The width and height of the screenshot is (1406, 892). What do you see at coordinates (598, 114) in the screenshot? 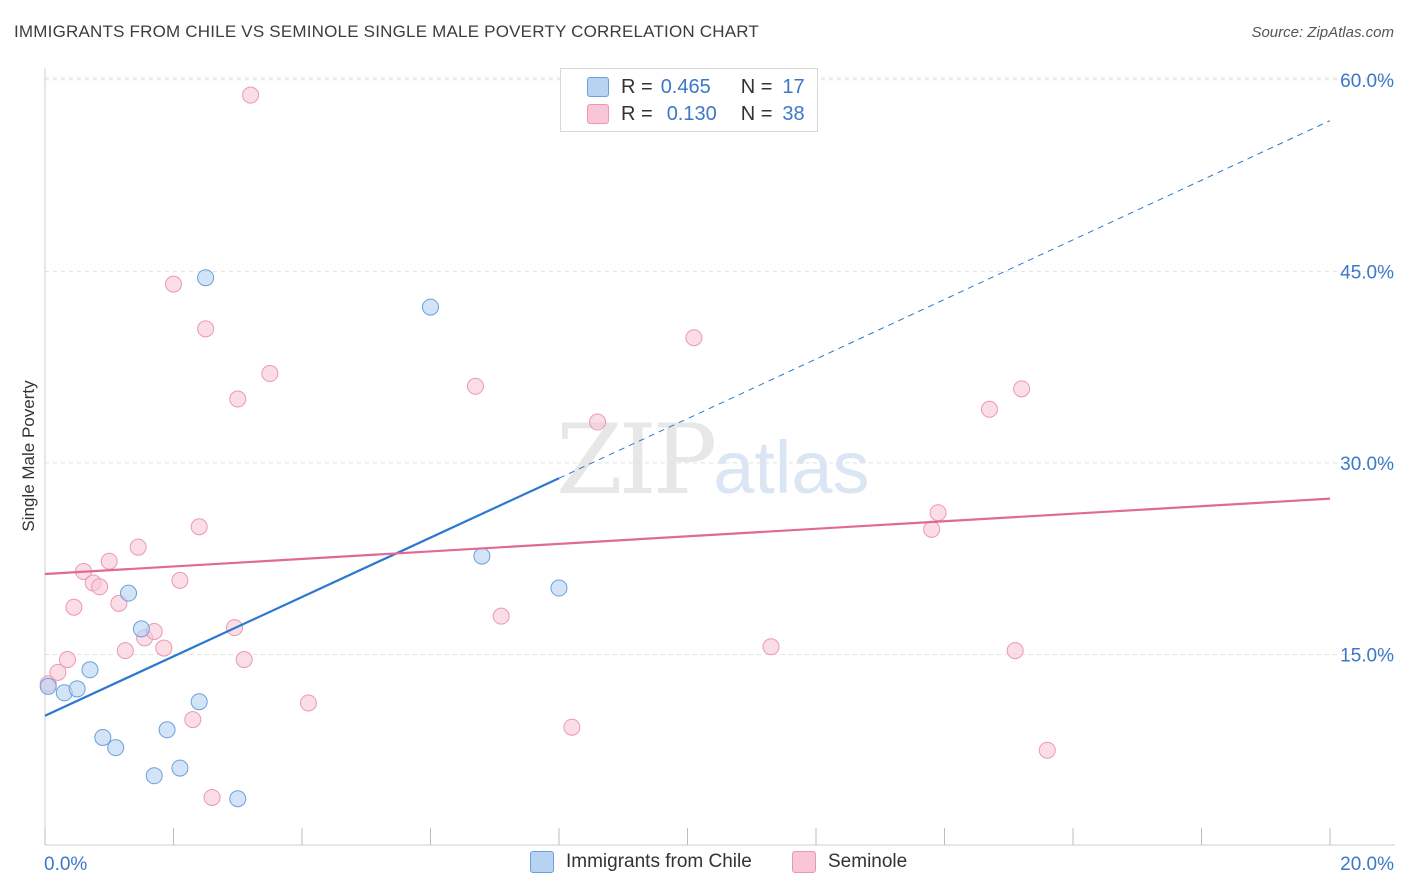
I see `legend-swatch-seminole` at bounding box center [598, 114].